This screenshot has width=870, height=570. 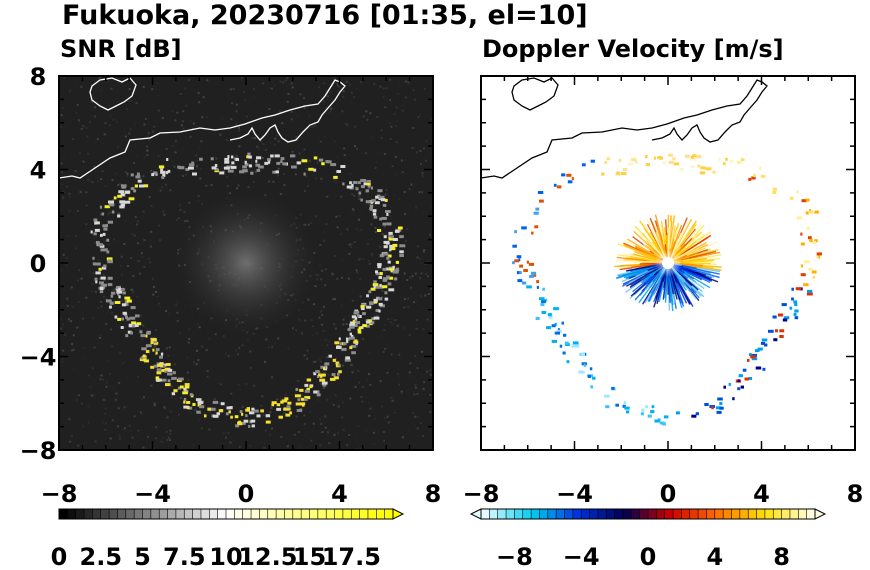 What do you see at coordinates (101, 556) in the screenshot?
I see `colorbar-tick-label: 2.5` at bounding box center [101, 556].